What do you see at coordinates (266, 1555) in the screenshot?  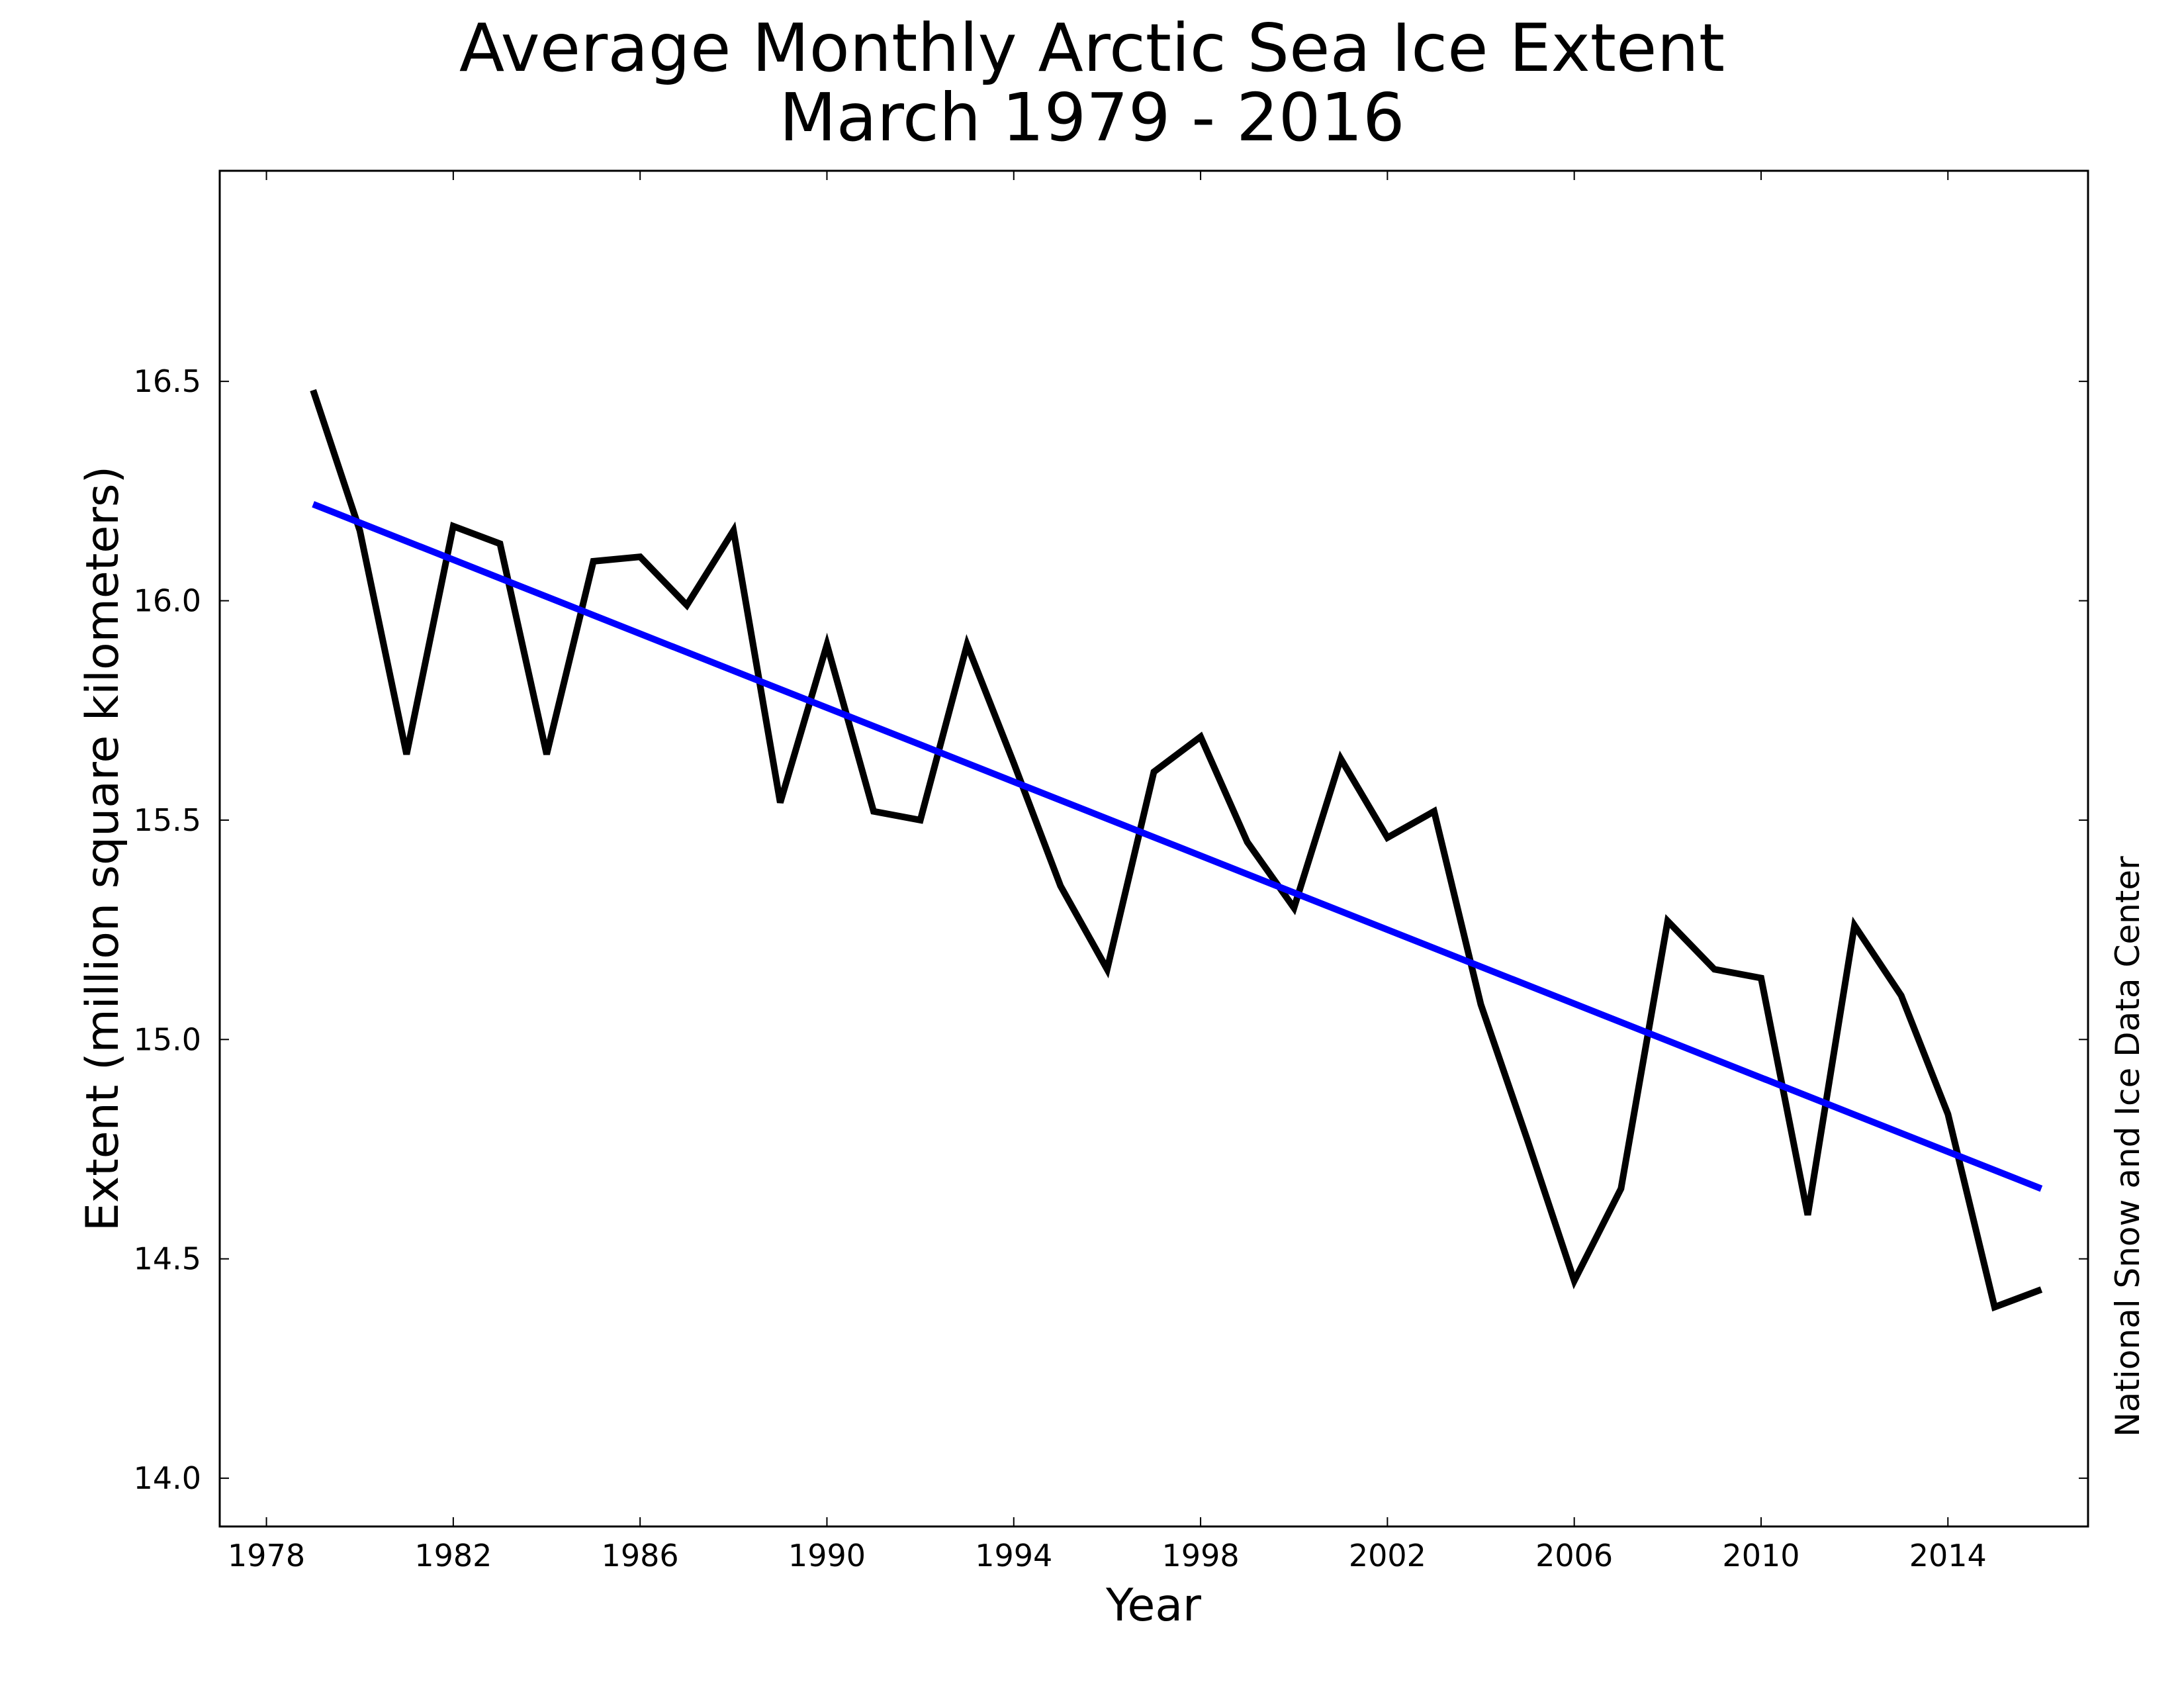 I see `x-tick-label: 1978` at bounding box center [266, 1555].